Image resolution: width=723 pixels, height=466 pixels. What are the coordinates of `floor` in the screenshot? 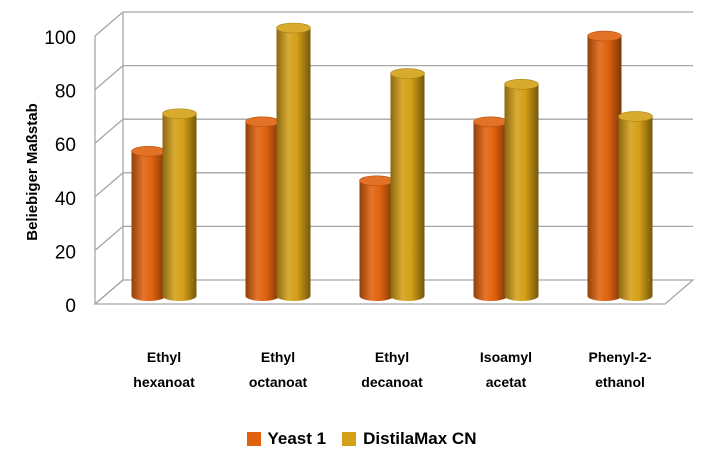 It's located at (394, 292).